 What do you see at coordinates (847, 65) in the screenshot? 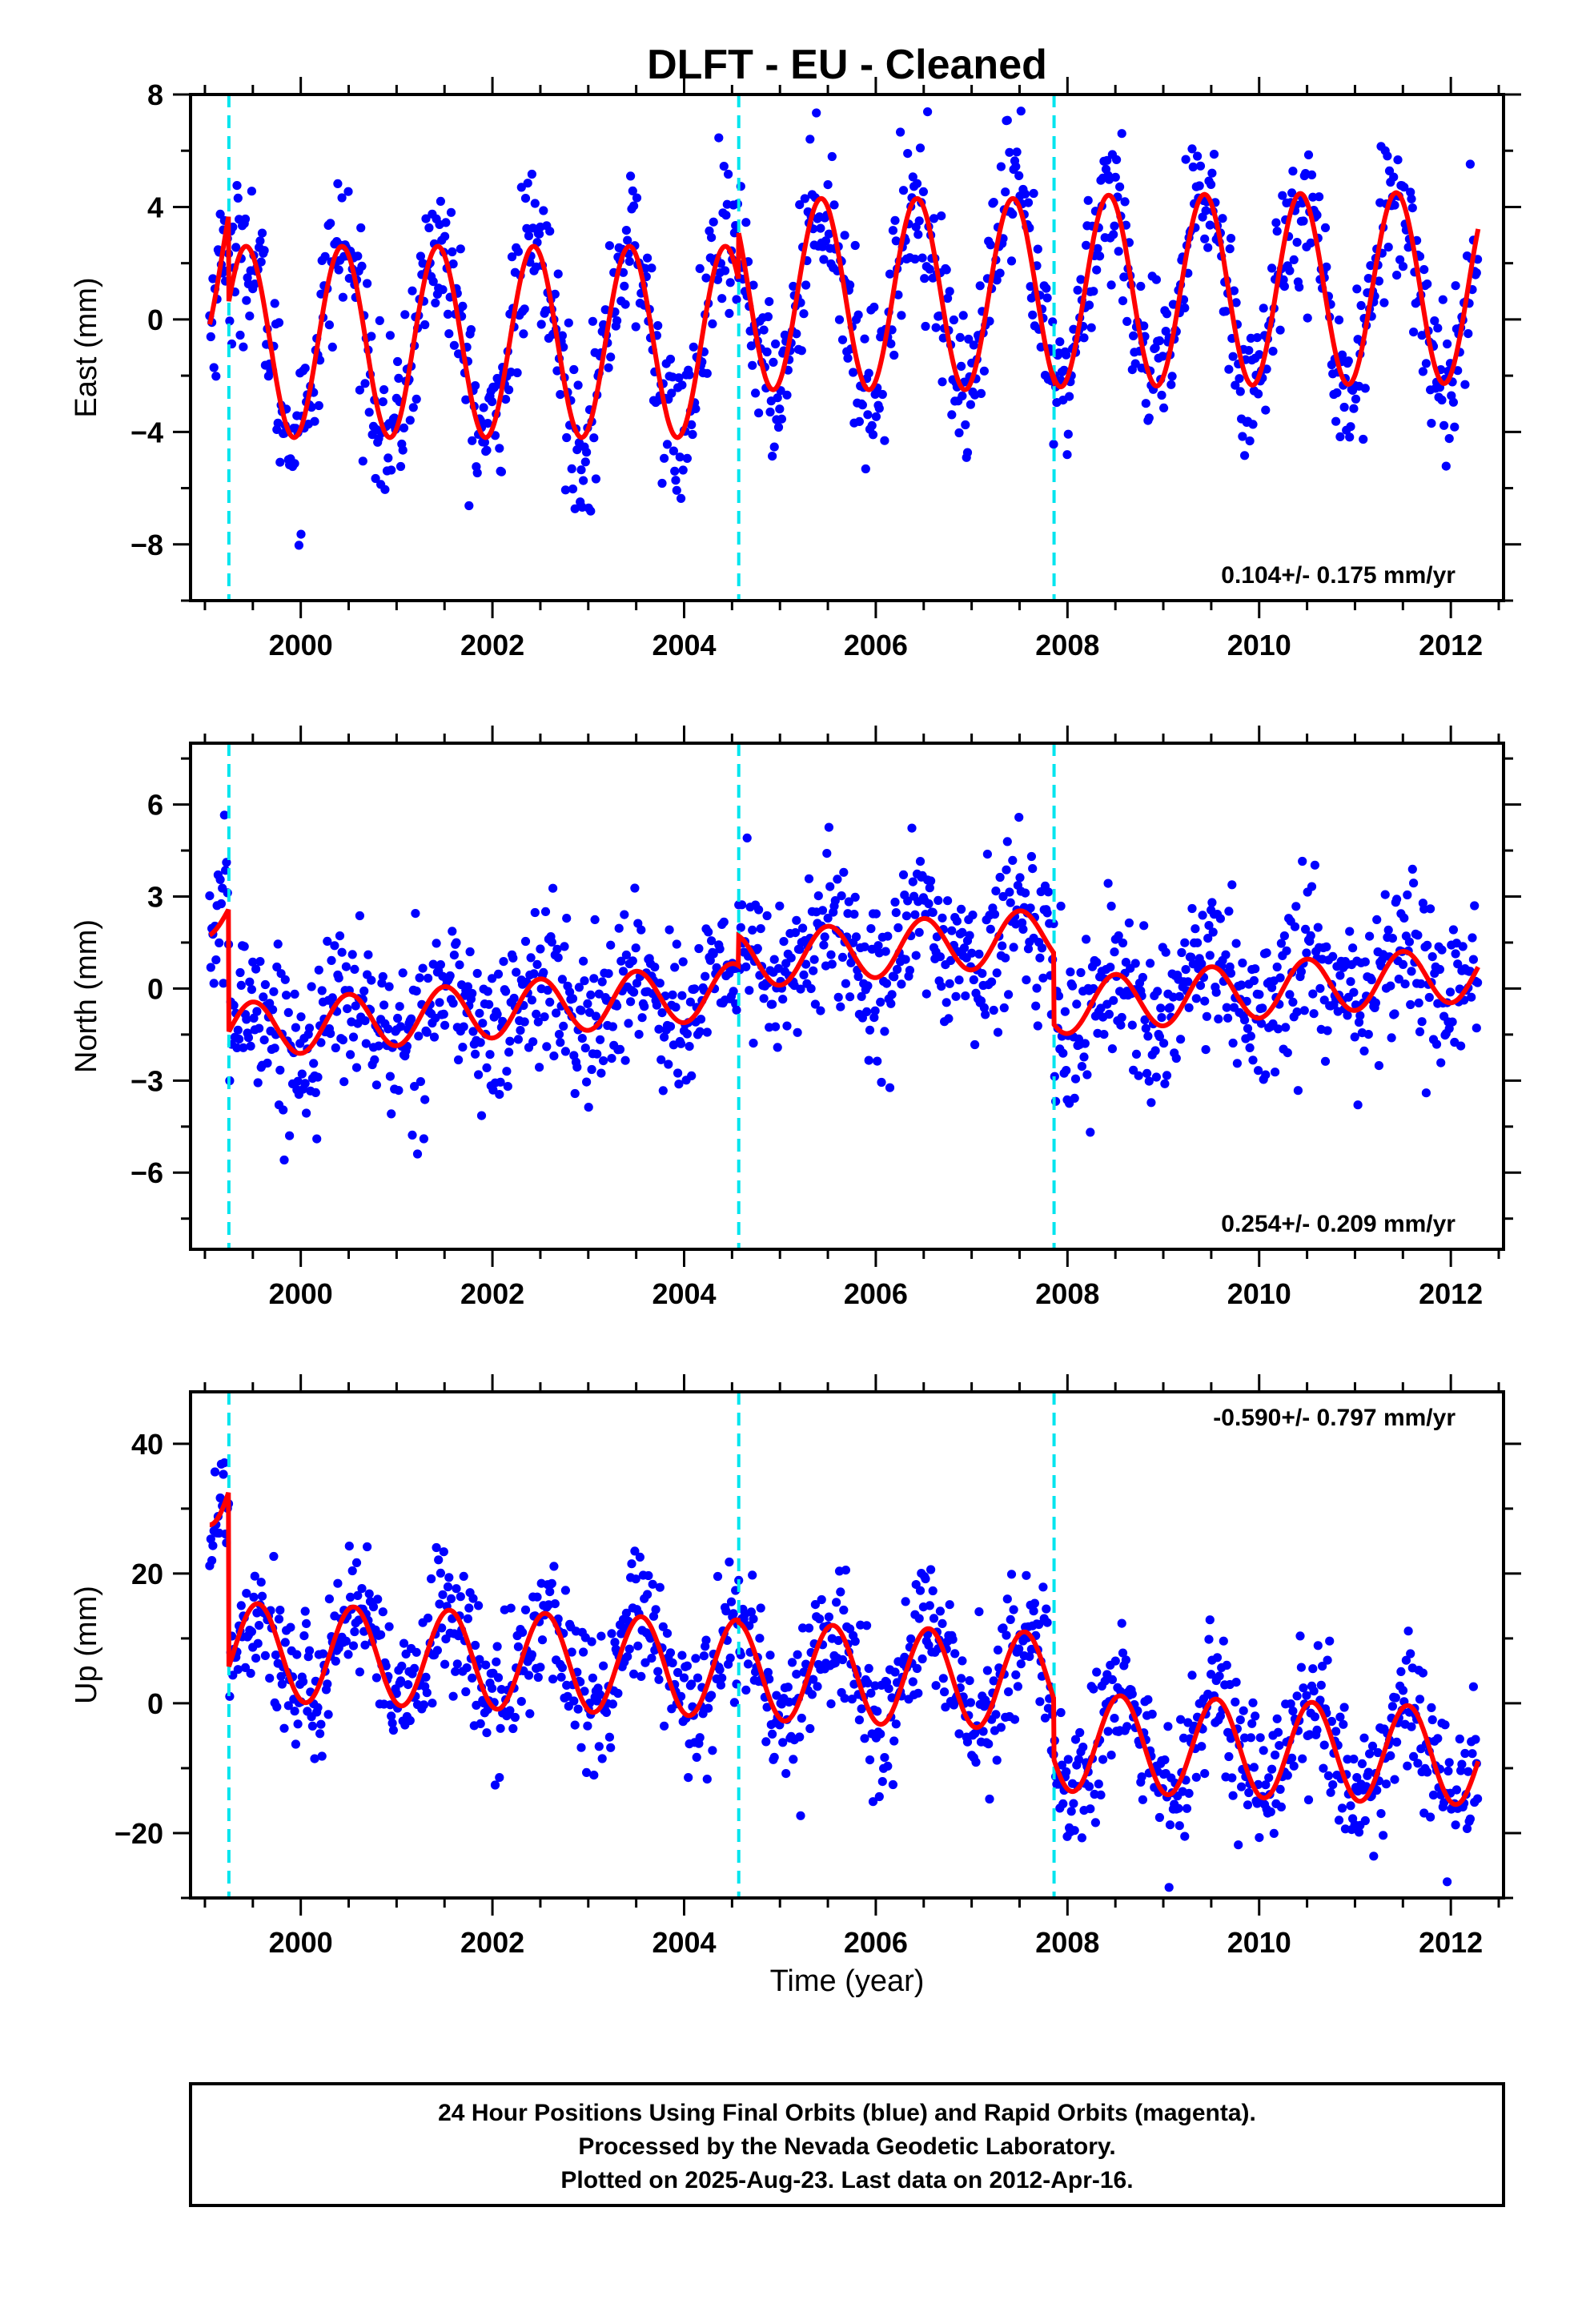
I see `figure-title: DLFT - EU - Cleaned` at bounding box center [847, 65].